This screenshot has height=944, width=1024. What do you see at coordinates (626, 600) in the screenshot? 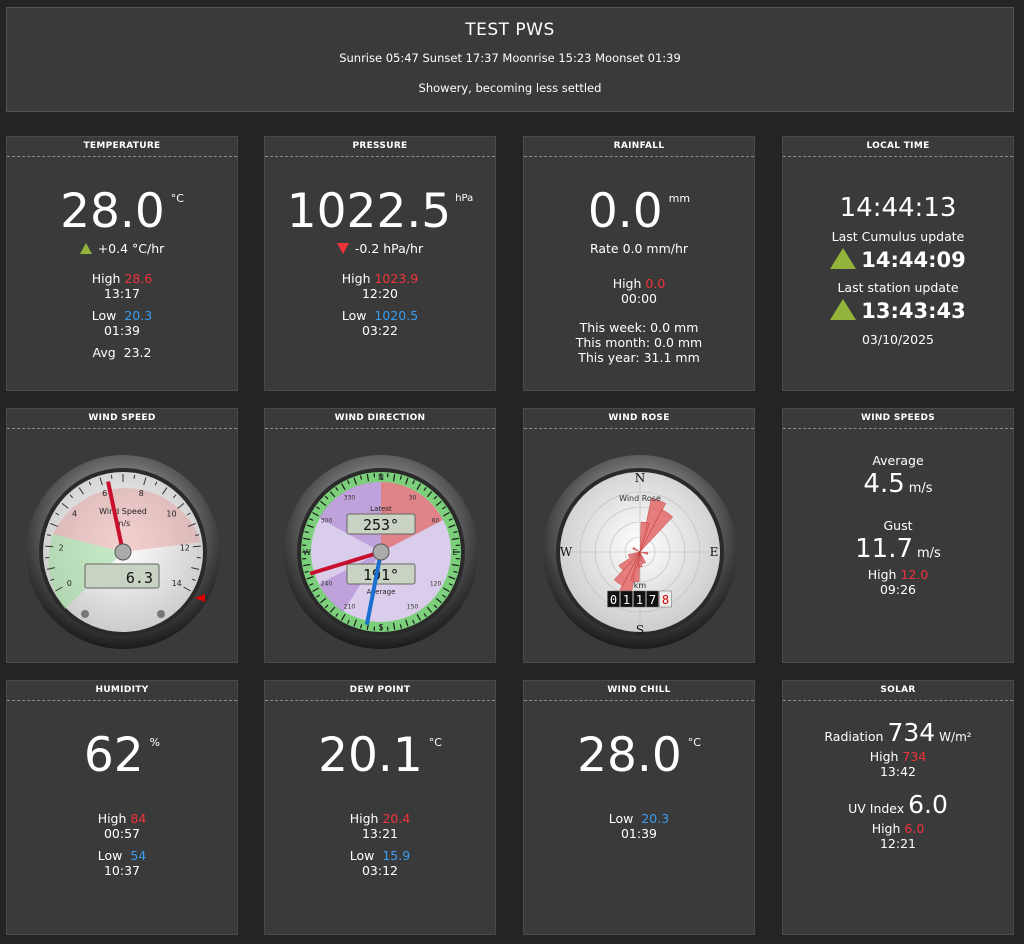
I see `odometer-digit: 1` at bounding box center [626, 600].